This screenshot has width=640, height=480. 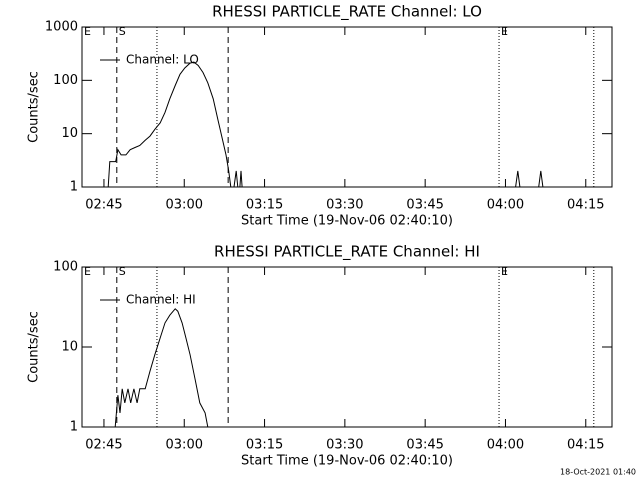 I want to click on y-tick-label: 1000, so click(x=61, y=27).